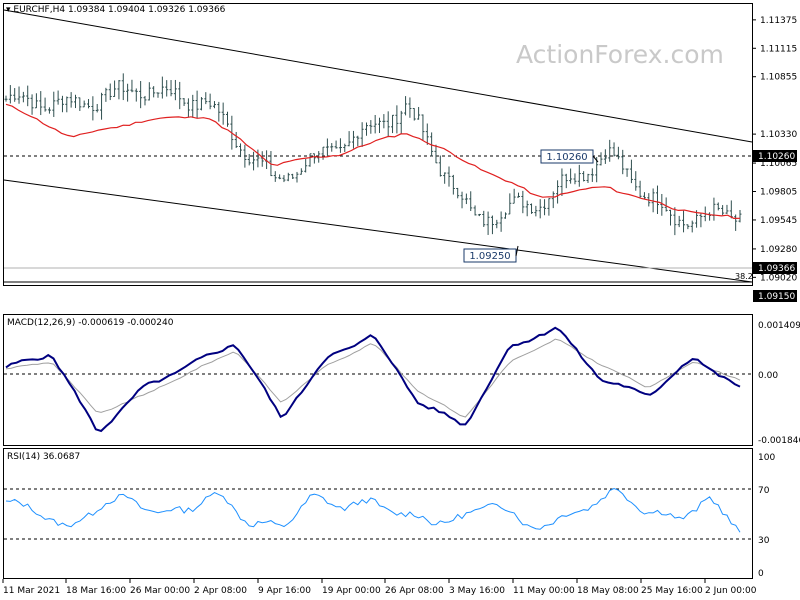  What do you see at coordinates (620, 54) in the screenshot?
I see `watermark: ActionForex.com` at bounding box center [620, 54].